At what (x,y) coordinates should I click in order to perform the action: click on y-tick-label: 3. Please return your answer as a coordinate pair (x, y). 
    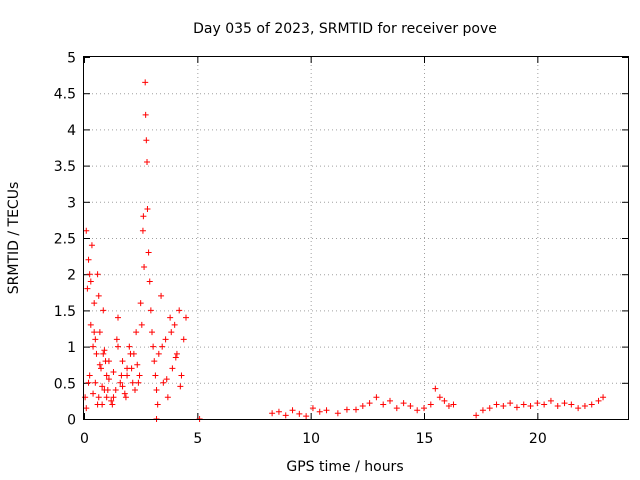
    Looking at the image, I should click on (71, 203).